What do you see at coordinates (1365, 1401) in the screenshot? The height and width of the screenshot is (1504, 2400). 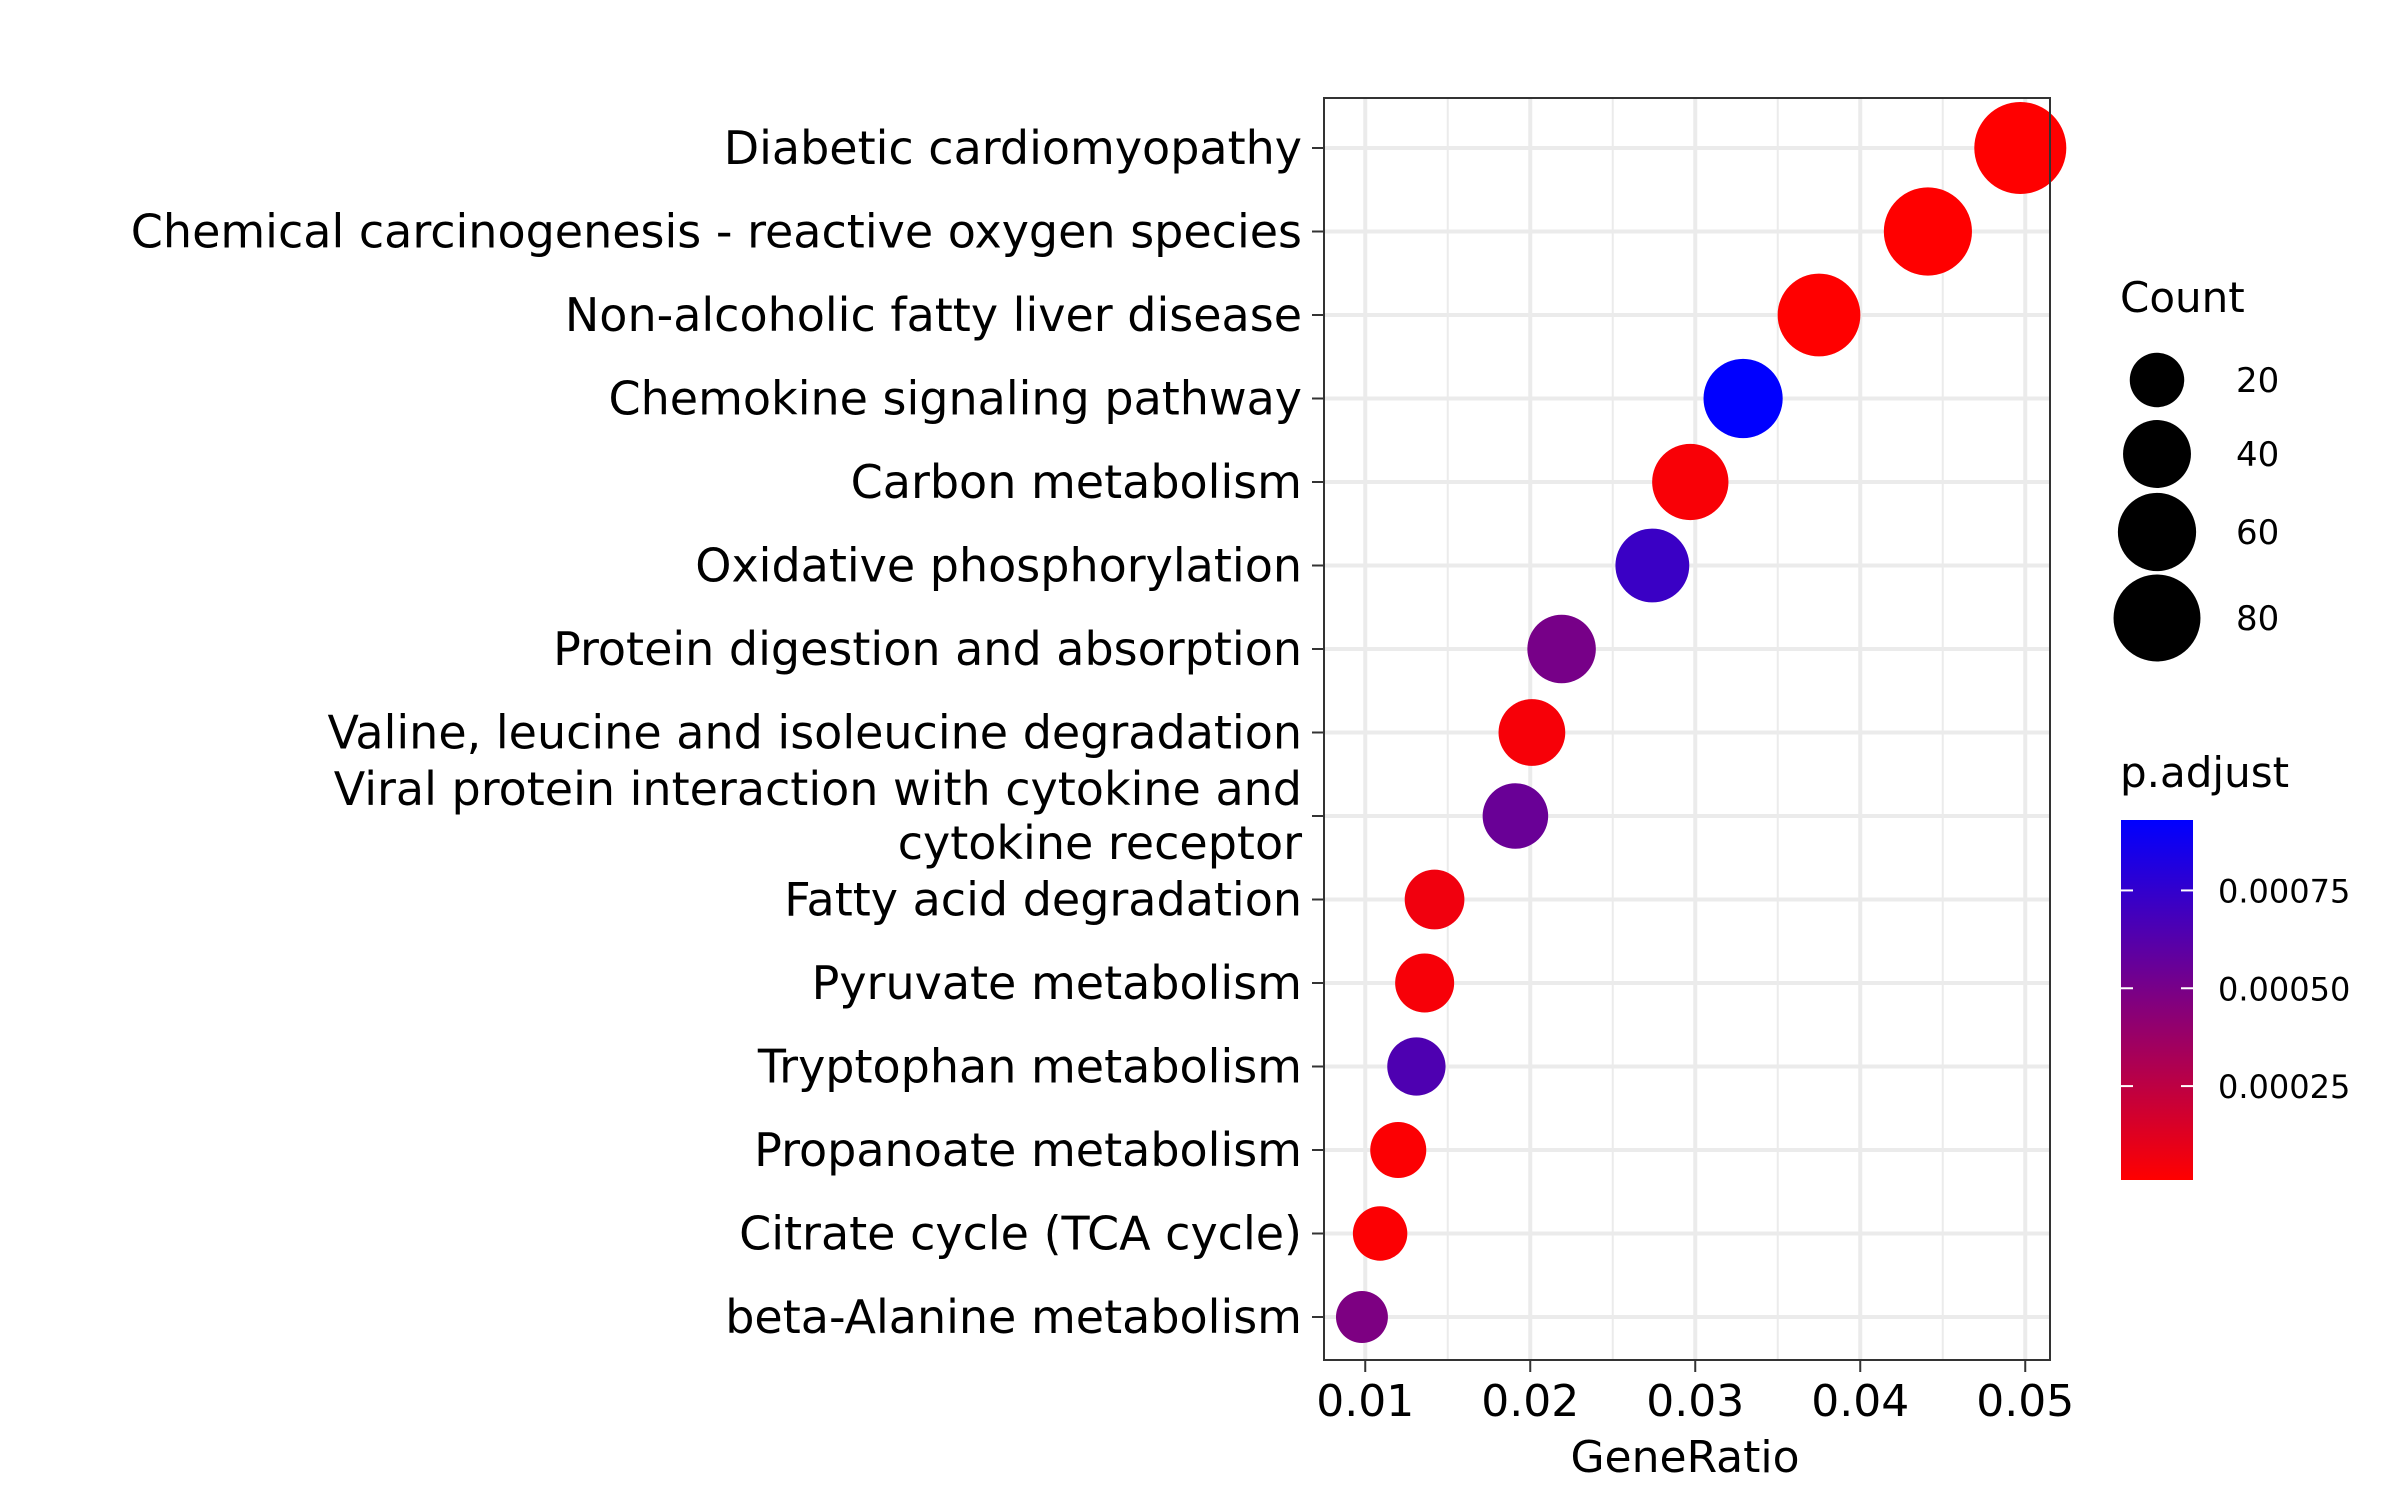 I see `x-tick-label: 0.01` at bounding box center [1365, 1401].